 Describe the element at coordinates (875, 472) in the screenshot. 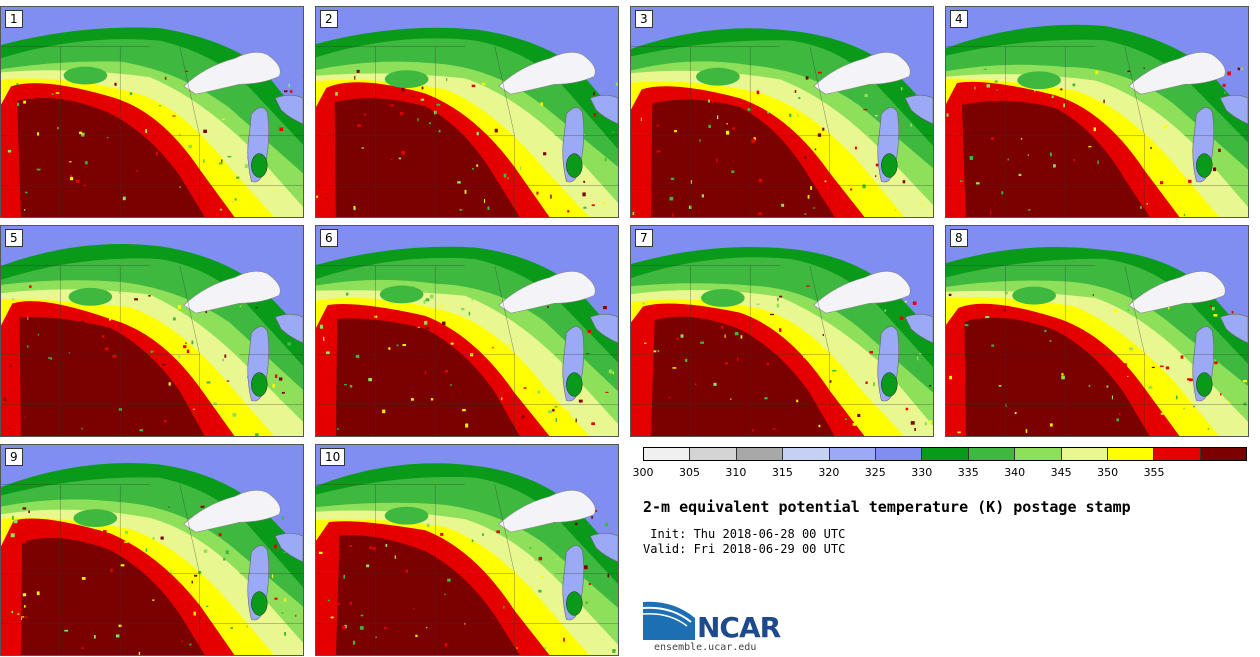

I see `colorbar-tick-label: 325` at that location.